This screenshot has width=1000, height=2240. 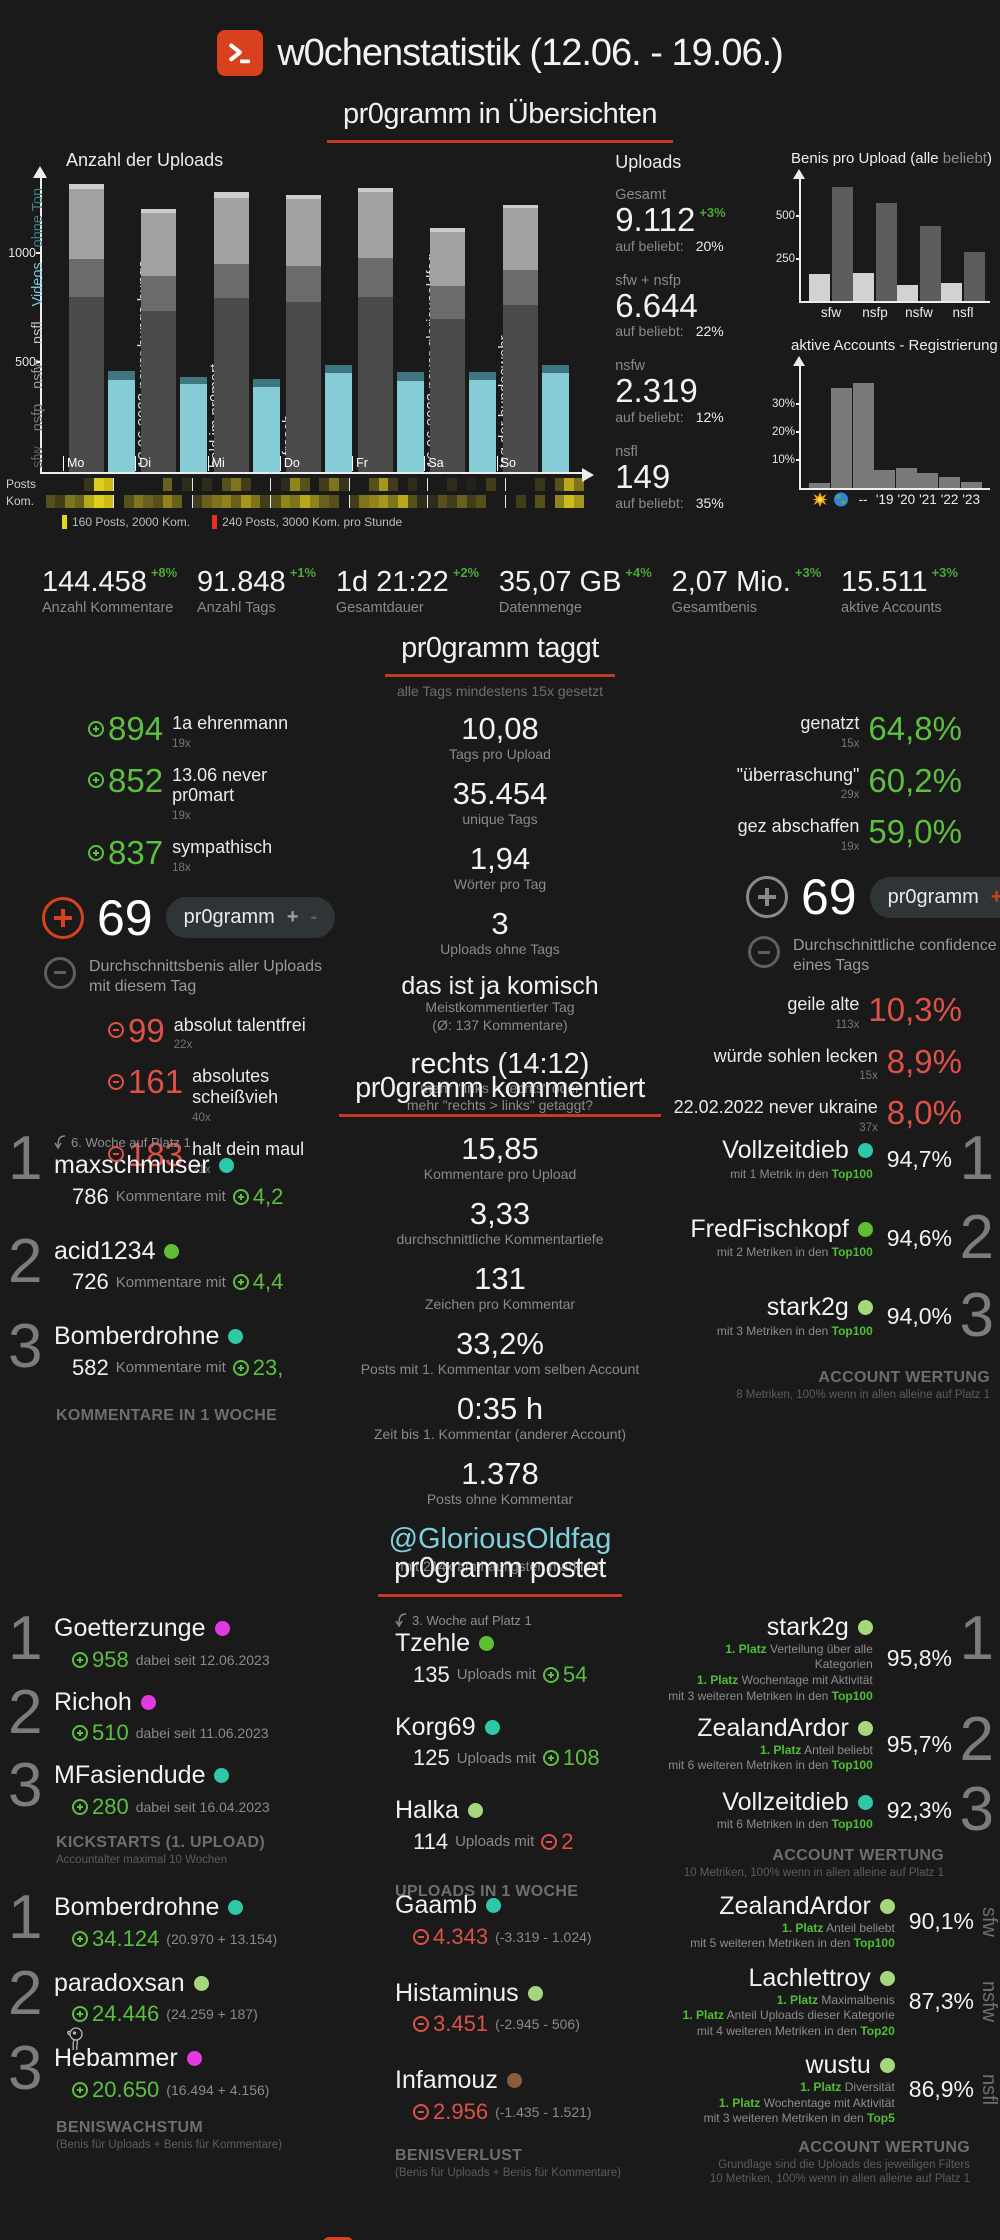 I want to click on username: Infamouz, so click(x=530, y=2080).